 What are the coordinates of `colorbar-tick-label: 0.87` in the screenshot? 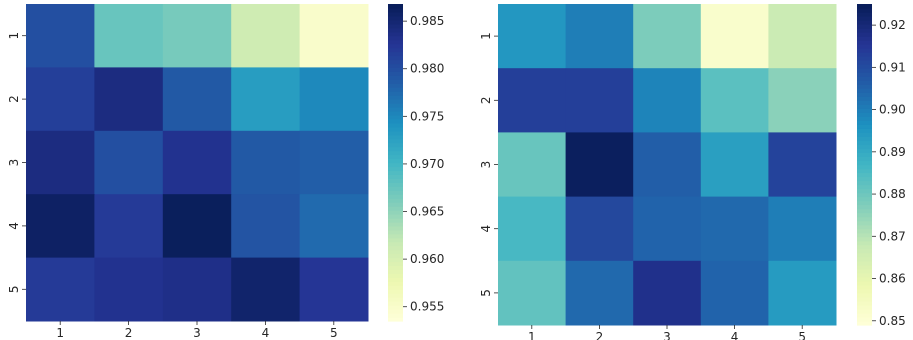 It's located at (892, 236).